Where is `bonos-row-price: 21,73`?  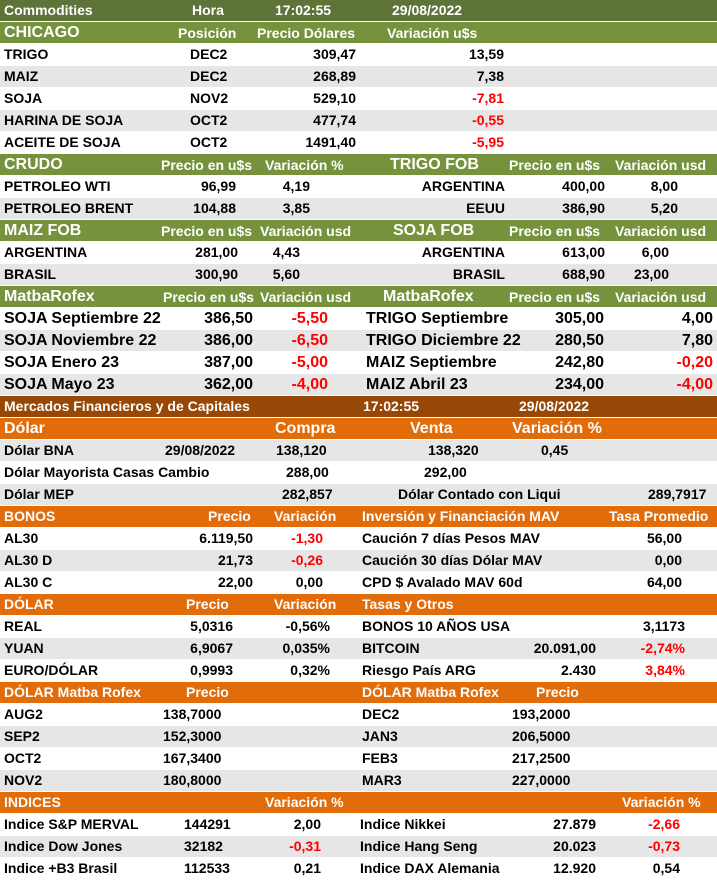 bonos-row-price: 21,73 is located at coordinates (235, 560).